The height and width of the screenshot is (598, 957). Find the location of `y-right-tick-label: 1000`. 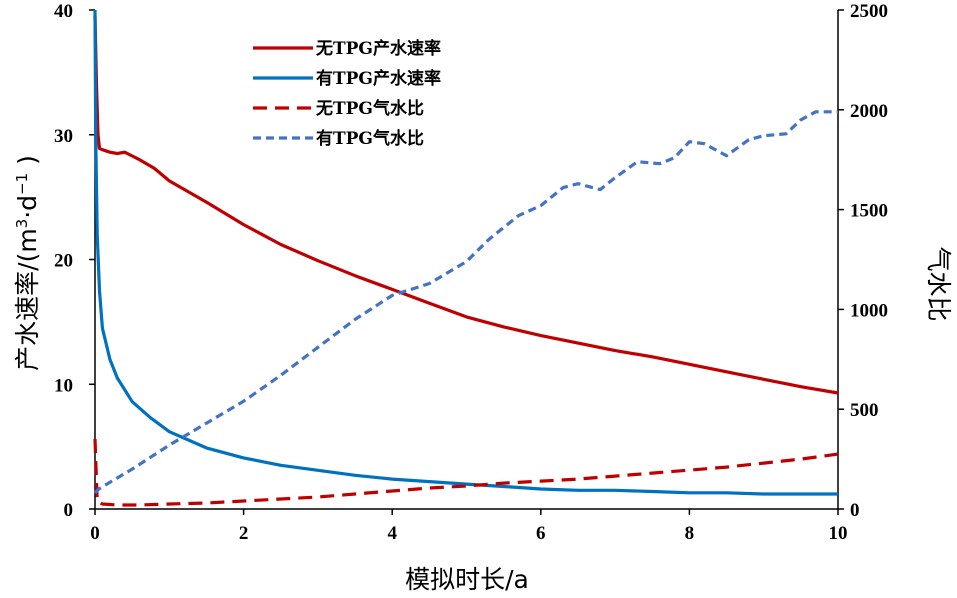

y-right-tick-label: 1000 is located at coordinates (869, 310).